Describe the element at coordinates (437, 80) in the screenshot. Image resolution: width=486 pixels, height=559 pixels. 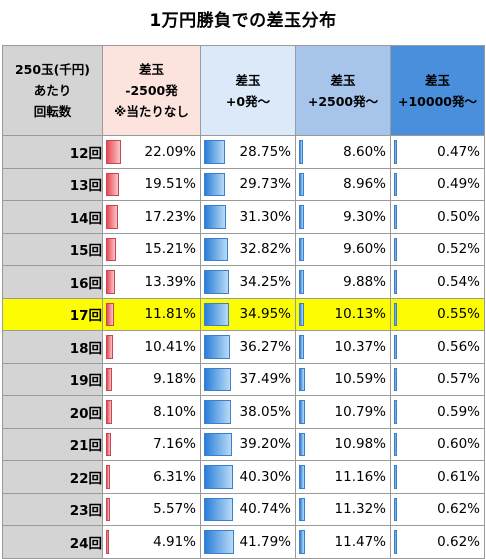
I see `header-plus10000-line1: 差玉` at that location.